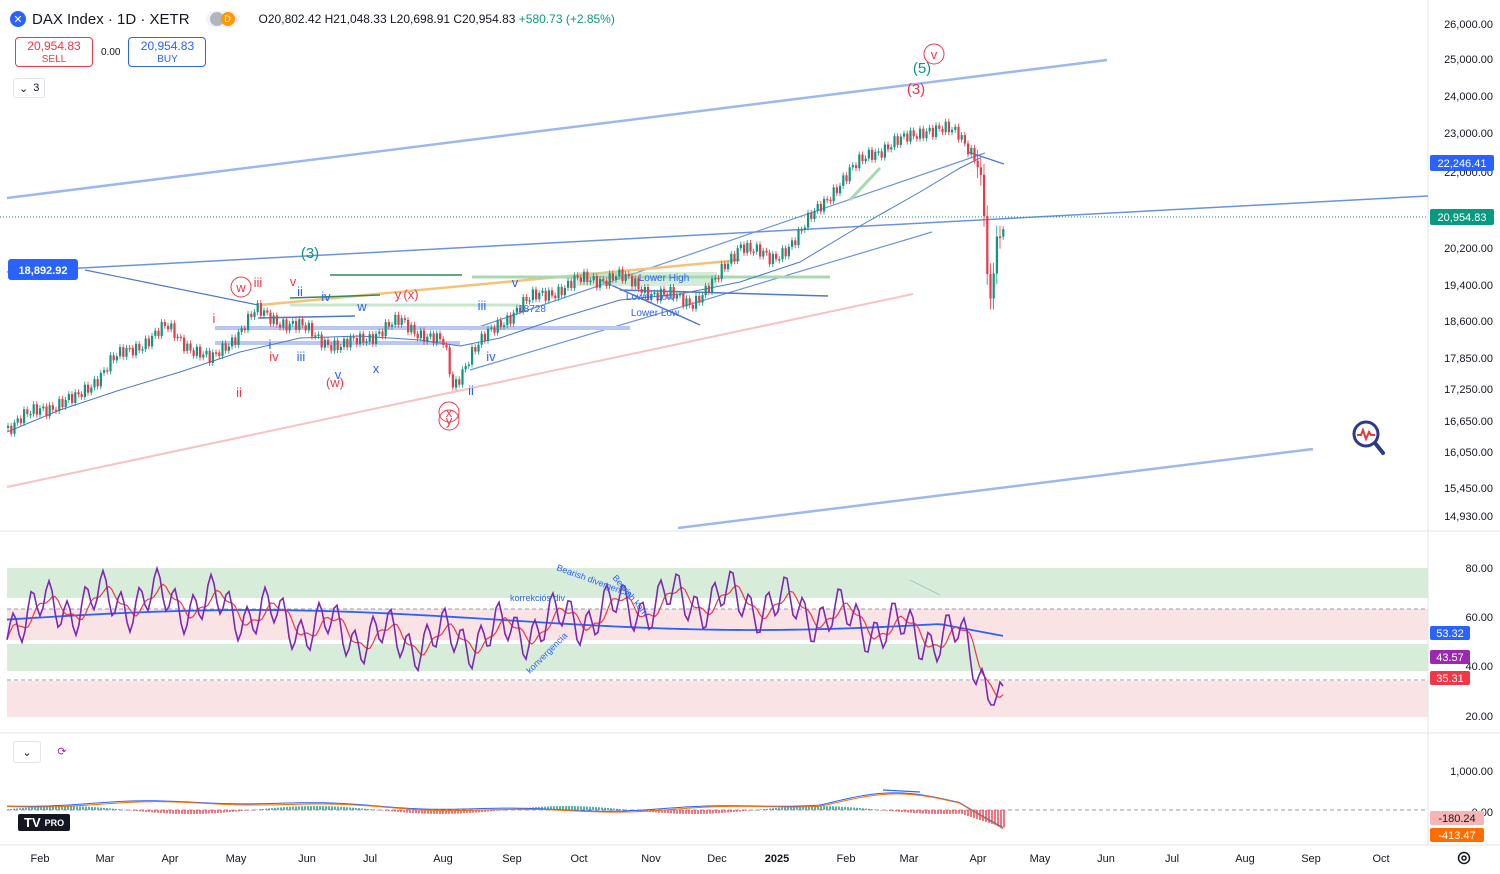 The width and height of the screenshot is (1500, 874). I want to click on refresh-icon: ⟳, so click(62, 751).